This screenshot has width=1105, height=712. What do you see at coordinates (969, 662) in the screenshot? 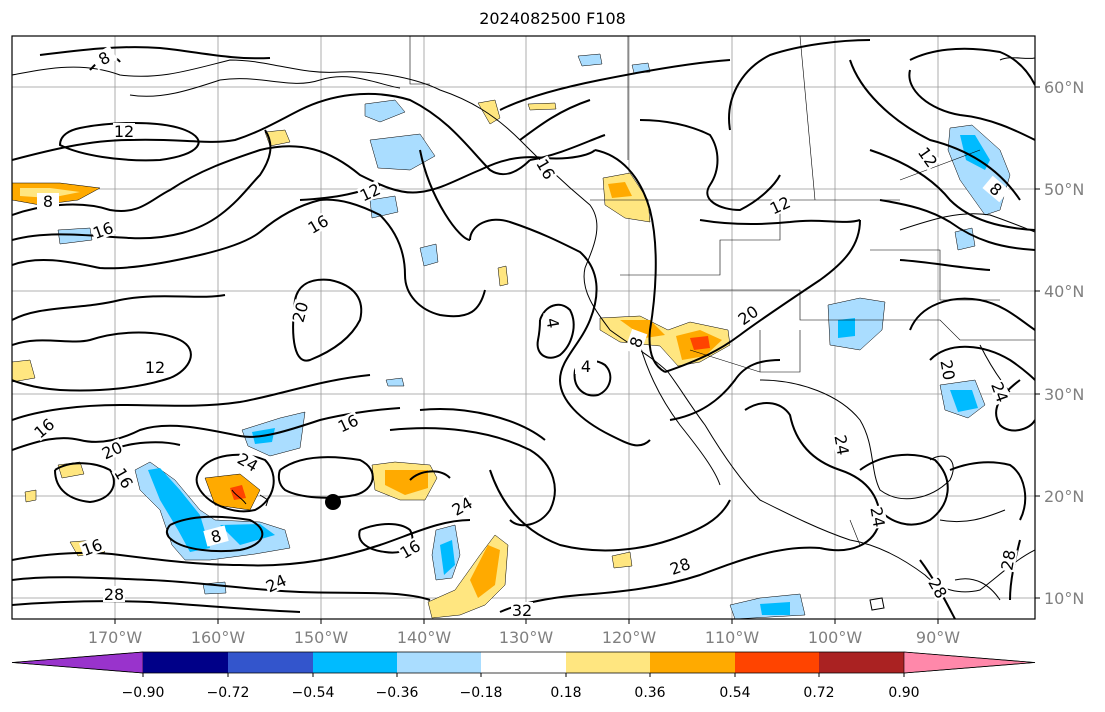
I see `colorbar-extend-max` at bounding box center [969, 662].